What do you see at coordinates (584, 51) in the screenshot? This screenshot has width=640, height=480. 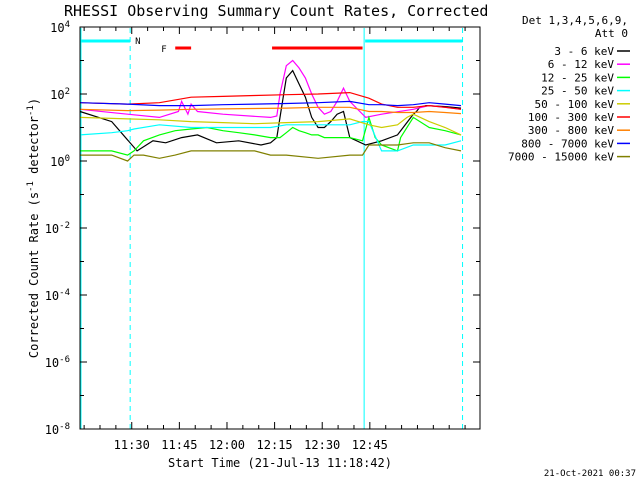 I see `legend-label-0: 3 - 6 keV` at bounding box center [584, 51].